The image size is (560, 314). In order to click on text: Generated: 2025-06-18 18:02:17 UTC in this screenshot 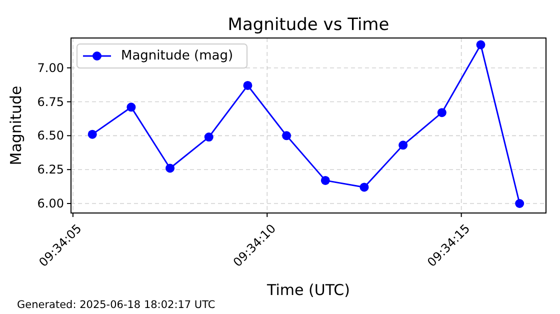, I will do `click(116, 305)`.